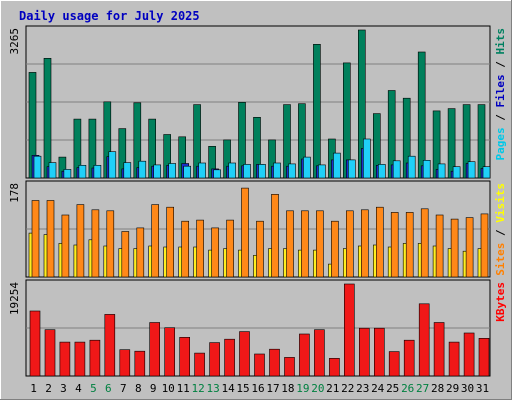 This screenshot has height=400, width=512. Describe the element at coordinates (500, 302) in the screenshot. I see `legend-item-kbytes: KBytes` at that location.